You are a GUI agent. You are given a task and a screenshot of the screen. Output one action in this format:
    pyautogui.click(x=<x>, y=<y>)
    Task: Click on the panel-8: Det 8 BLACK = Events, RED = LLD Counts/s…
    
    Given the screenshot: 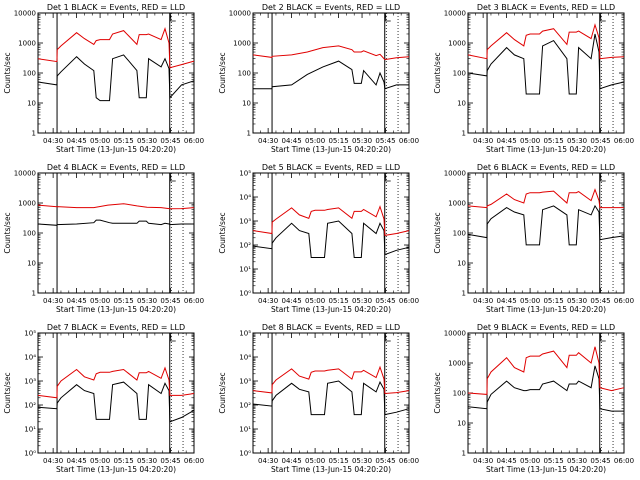 What is the action you would take?
    pyautogui.click(x=318, y=398)
    